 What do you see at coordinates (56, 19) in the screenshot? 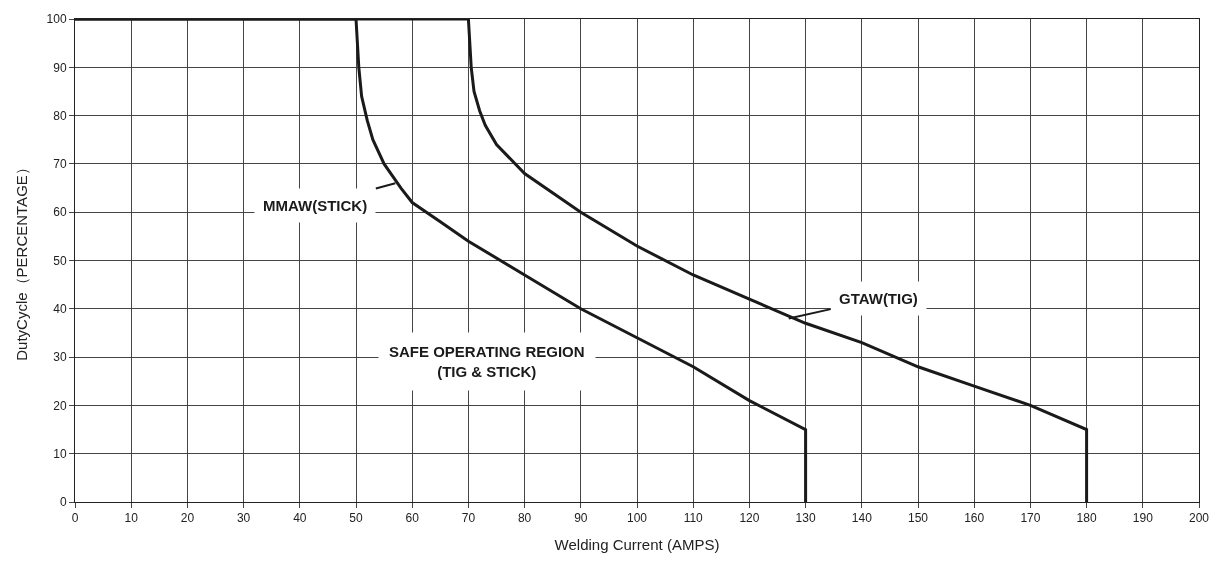
I see `y-tick-label: 100` at bounding box center [56, 19].